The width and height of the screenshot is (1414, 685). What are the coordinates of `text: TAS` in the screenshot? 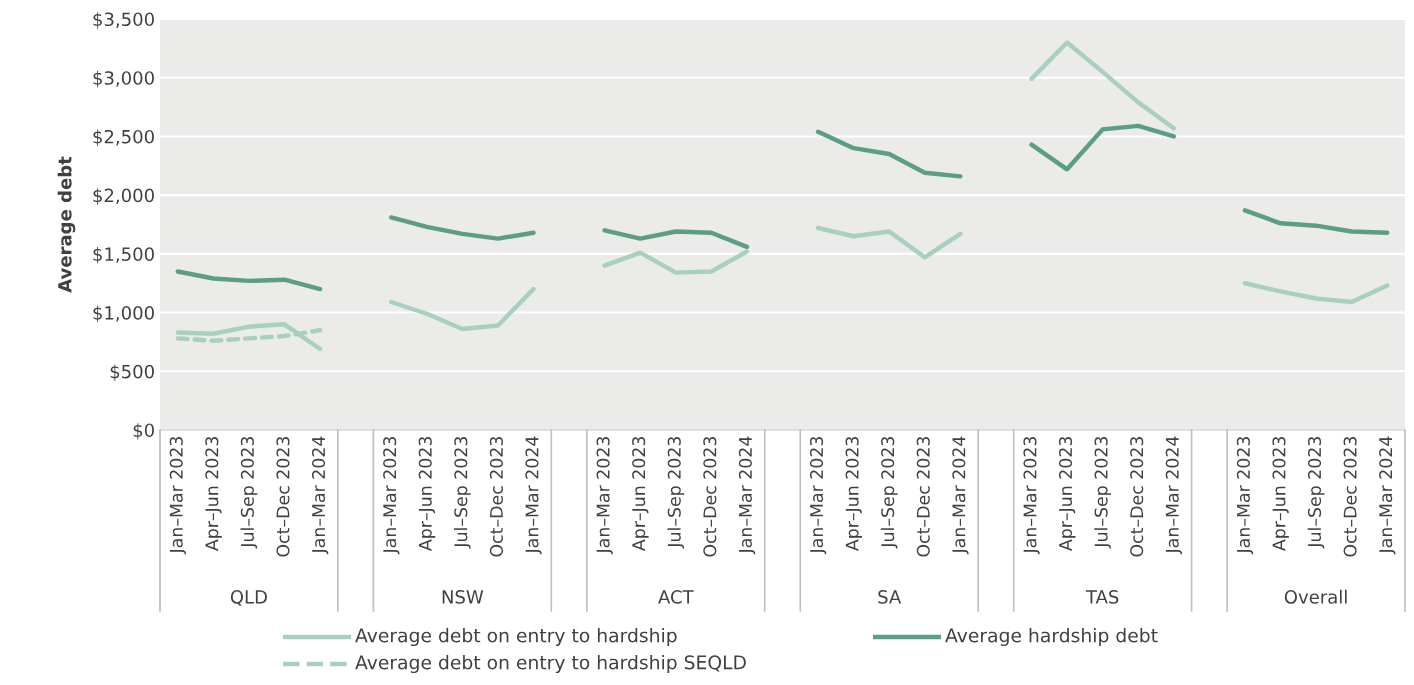 It's located at (1102, 597).